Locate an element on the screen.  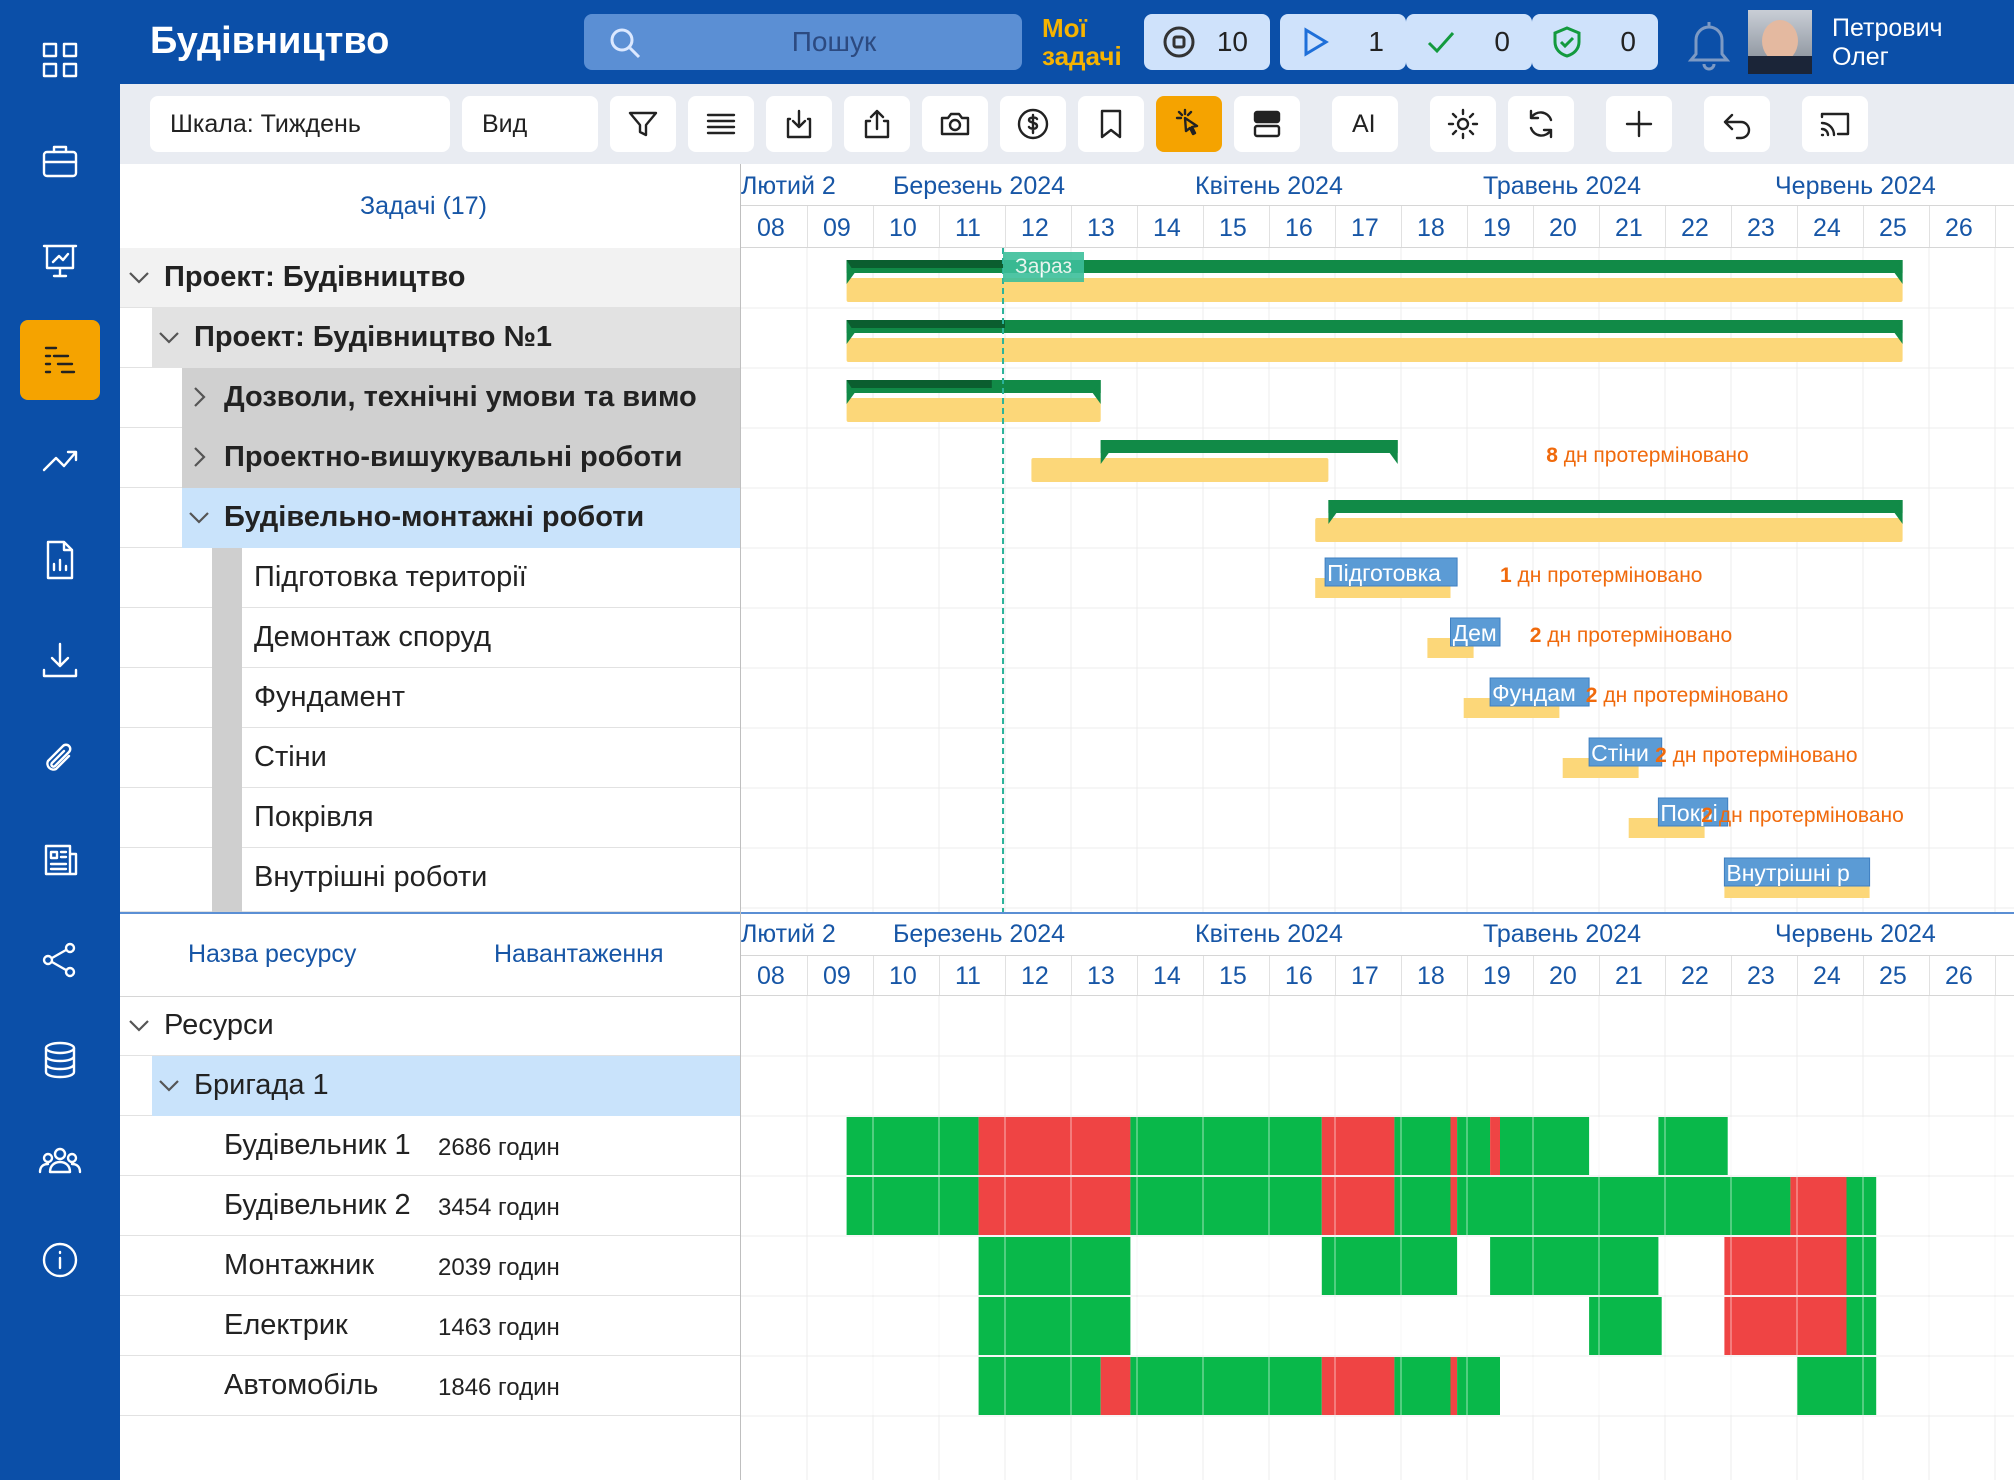
cost-button is located at coordinates (1033, 124).